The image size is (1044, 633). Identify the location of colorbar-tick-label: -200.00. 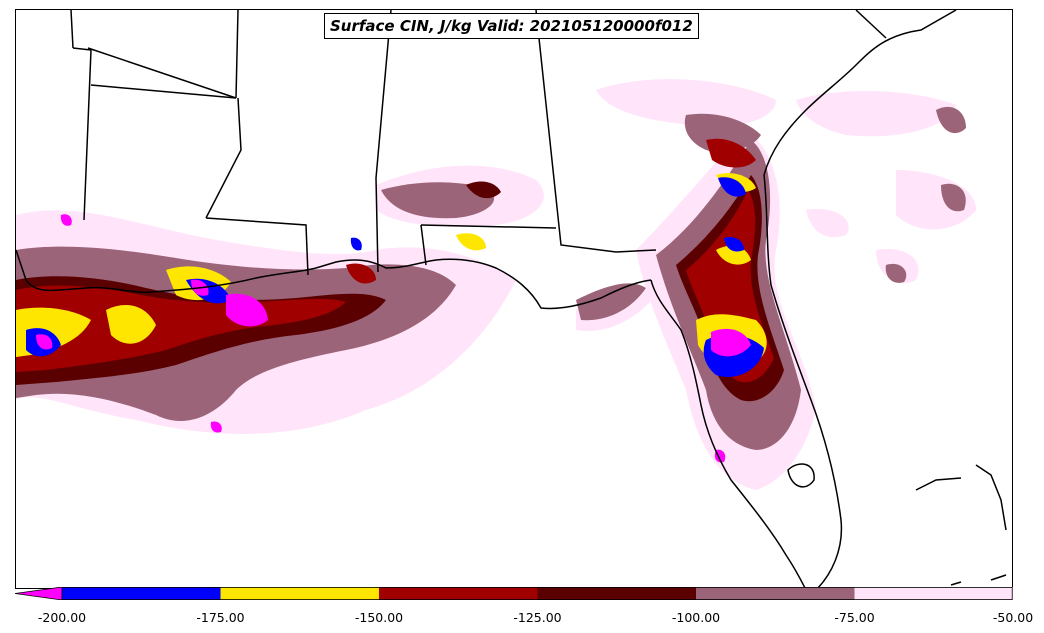
(62, 617).